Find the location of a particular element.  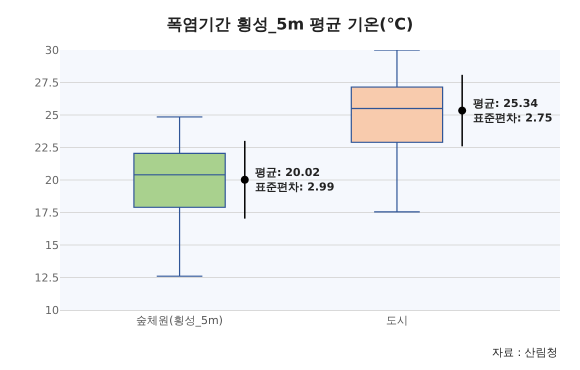

y-tick-label: 10 is located at coordinates (52, 310).